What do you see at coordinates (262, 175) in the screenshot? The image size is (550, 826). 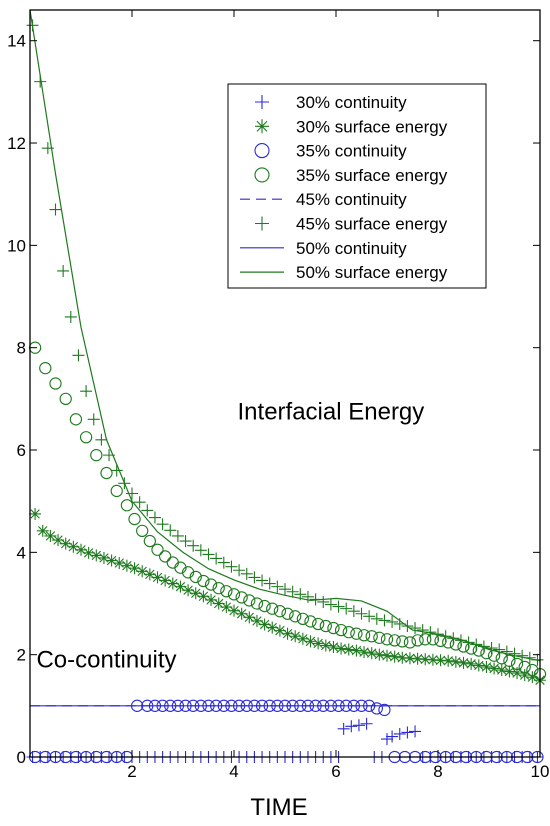 I see `legend-swatch` at bounding box center [262, 175].